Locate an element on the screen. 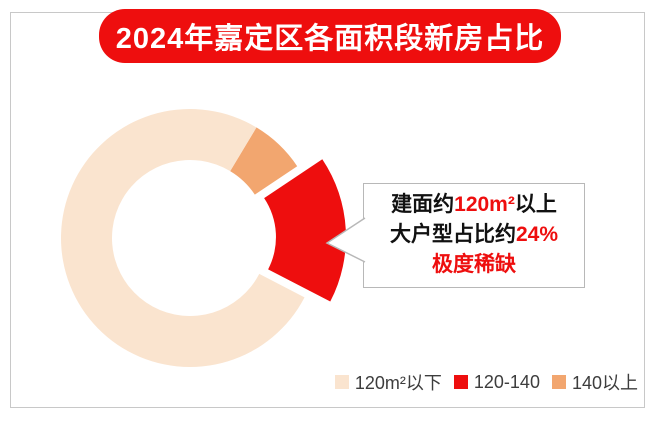  legend-item: 120m²以下 is located at coordinates (388, 382).